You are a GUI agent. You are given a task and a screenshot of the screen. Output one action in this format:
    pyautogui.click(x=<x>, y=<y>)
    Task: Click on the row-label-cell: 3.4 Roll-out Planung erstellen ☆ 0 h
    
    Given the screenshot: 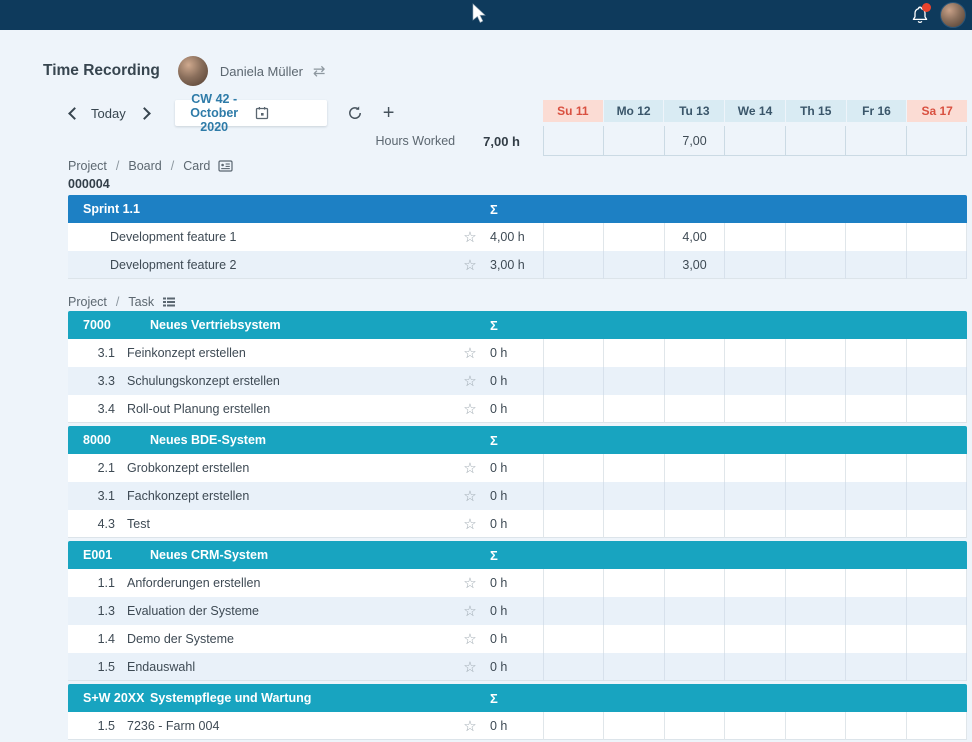 What is the action you would take?
    pyautogui.click(x=305, y=408)
    